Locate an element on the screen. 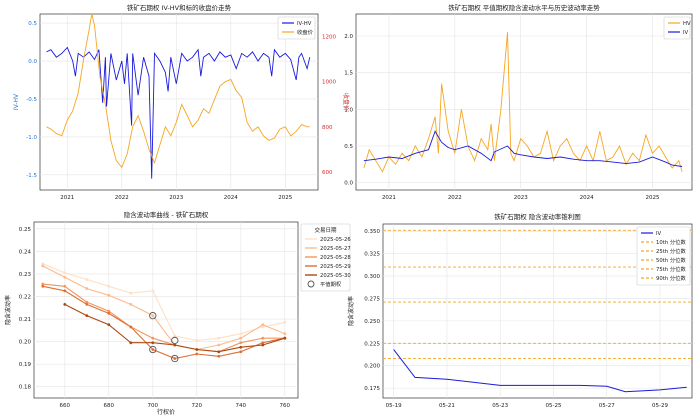 The width and height of the screenshot is (700, 419). legend-label: 90th 分位数 is located at coordinates (671, 278).